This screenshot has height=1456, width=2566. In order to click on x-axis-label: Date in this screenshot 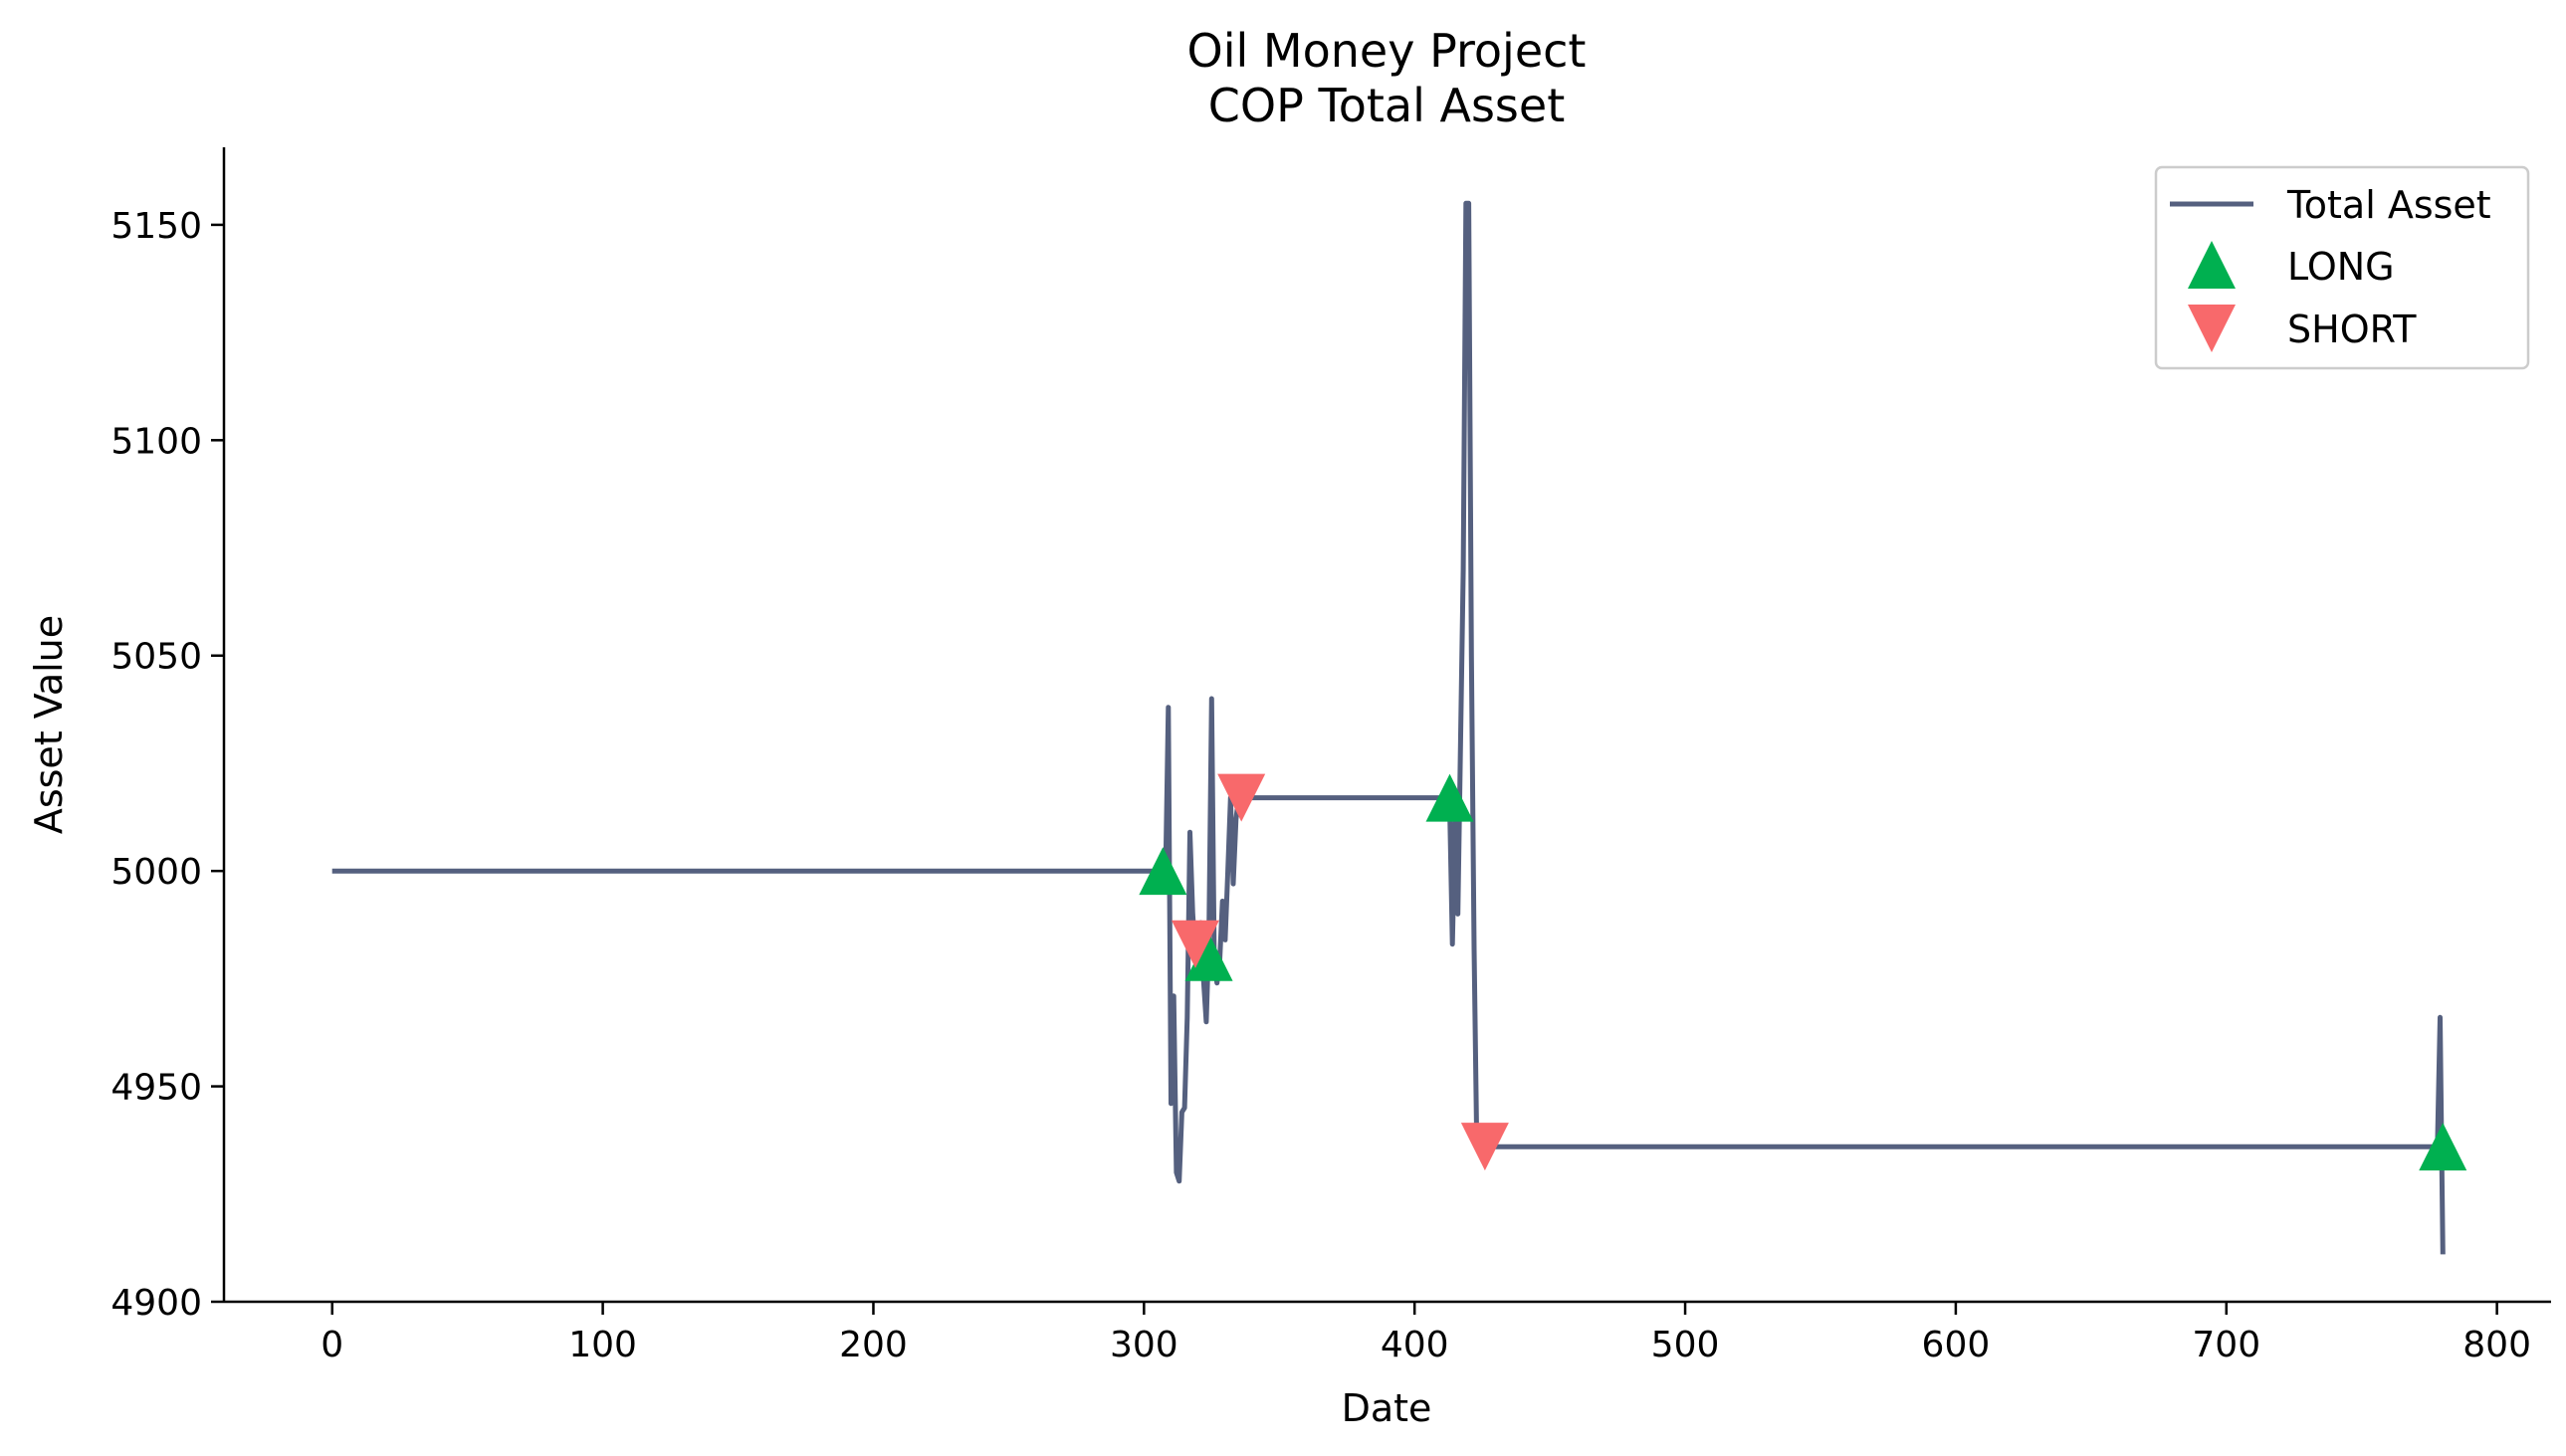, I will do `click(1387, 1408)`.